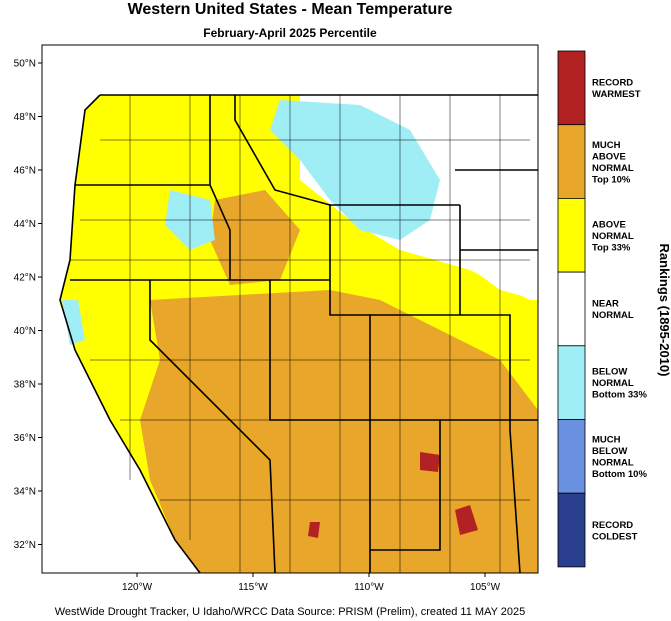 This screenshot has width=671, height=621. I want to click on legend-label: Bottom 33%, so click(619, 395).